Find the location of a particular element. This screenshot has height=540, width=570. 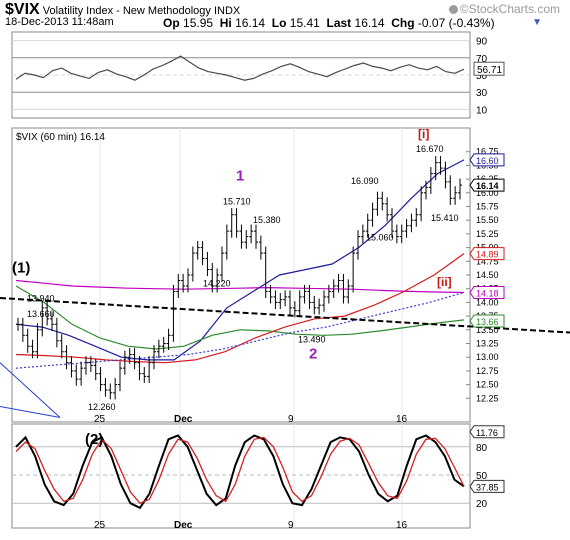

wave-label-2: 2 is located at coordinates (313, 353).